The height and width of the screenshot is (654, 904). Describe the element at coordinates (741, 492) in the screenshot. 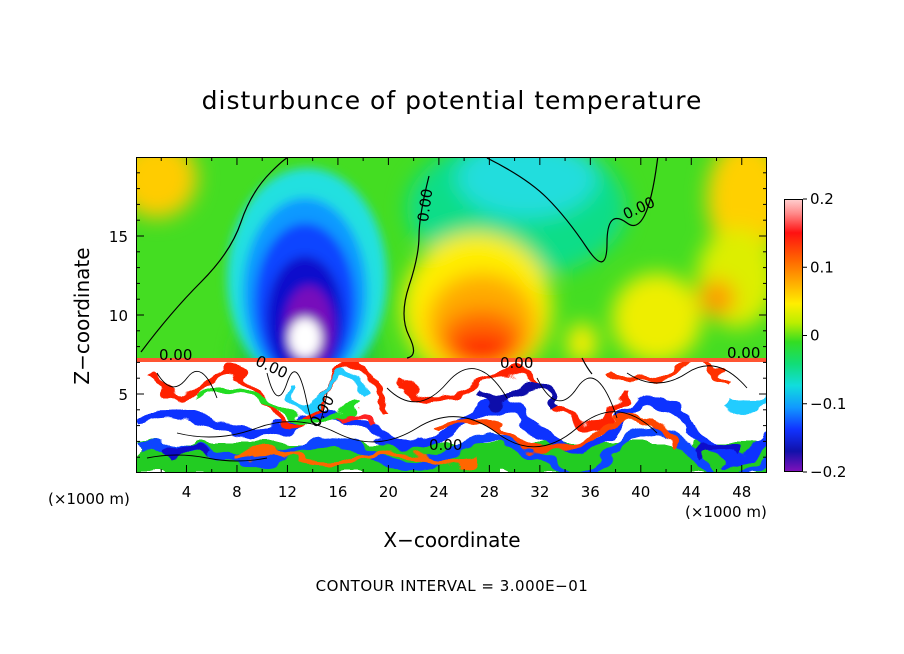

I see `x-tick-label: 48` at that location.